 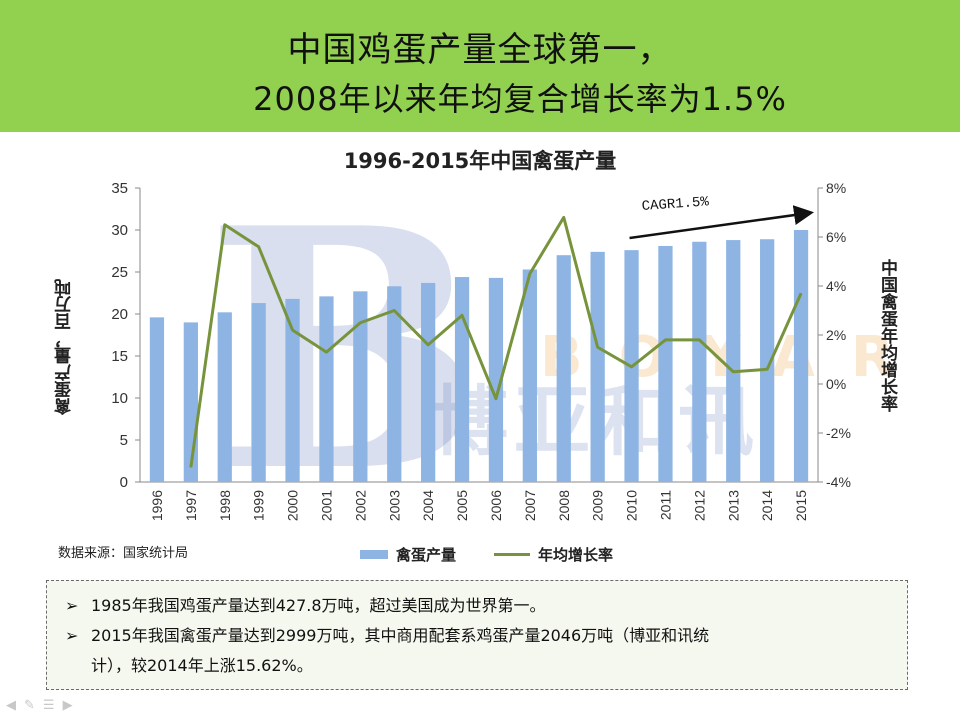 What do you see at coordinates (836, 237) in the screenshot?
I see `y-tick-label-right: 6%` at bounding box center [836, 237].